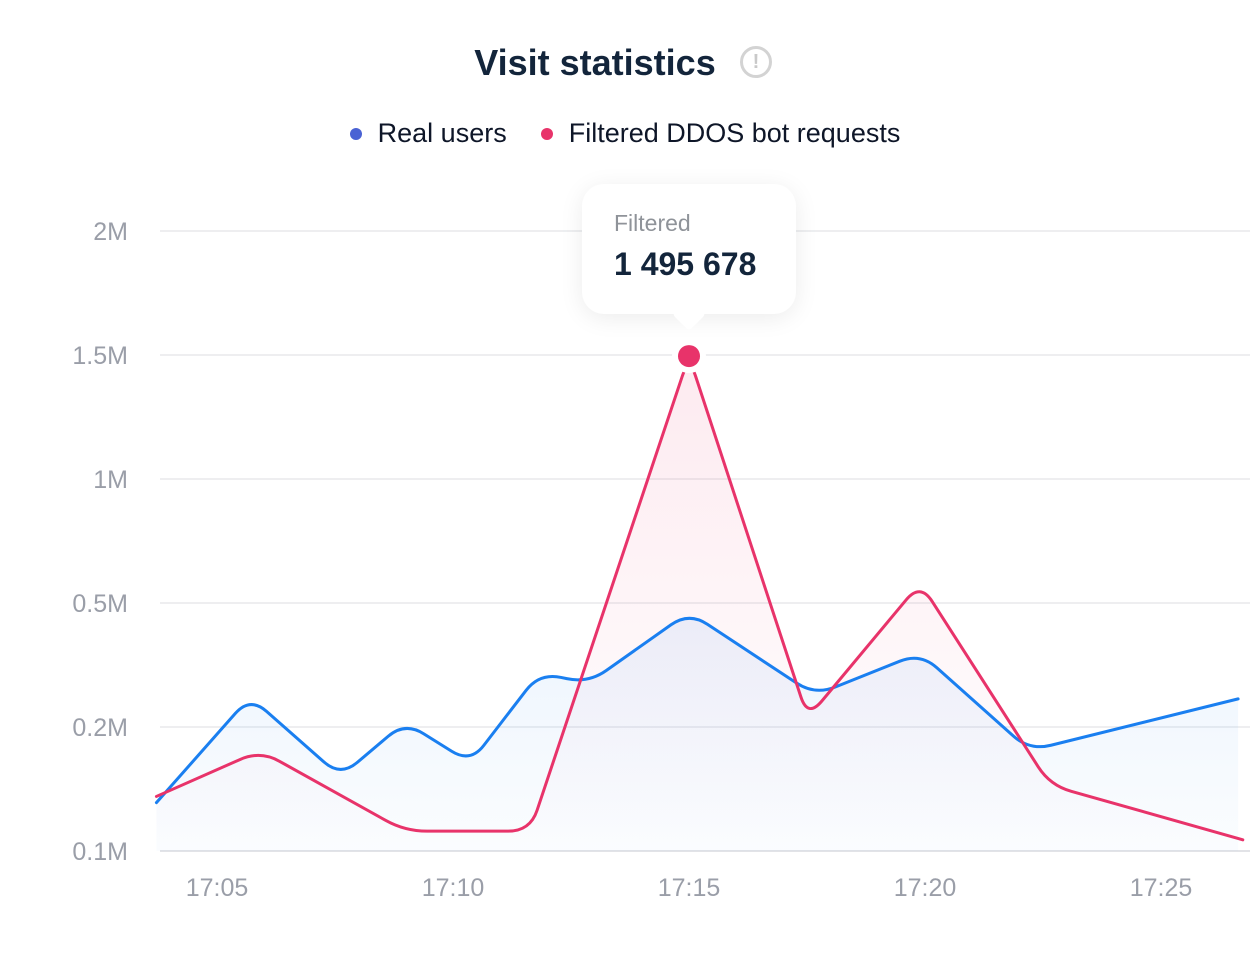 The width and height of the screenshot is (1250, 956). I want to click on tooltip-value: 1 495 678, so click(685, 264).